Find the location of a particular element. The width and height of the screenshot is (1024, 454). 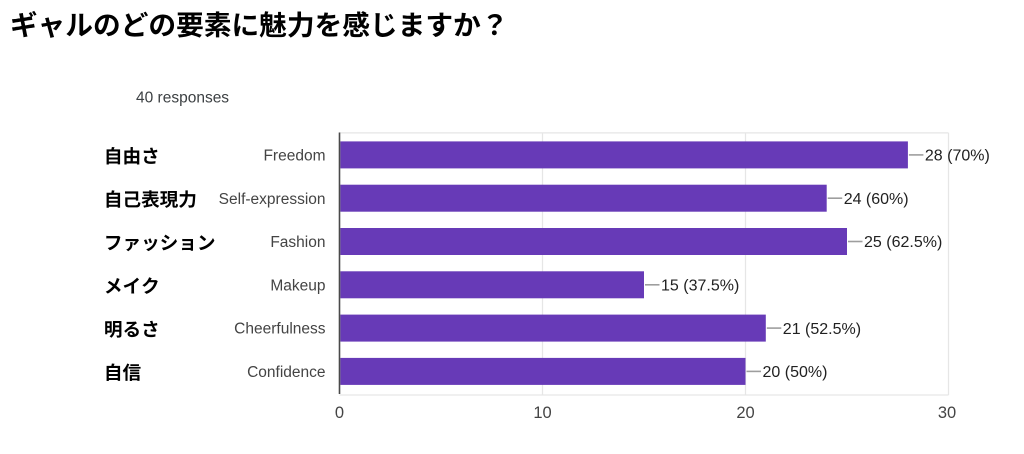

svg-text: 15 (37.5%) is located at coordinates (700, 286).